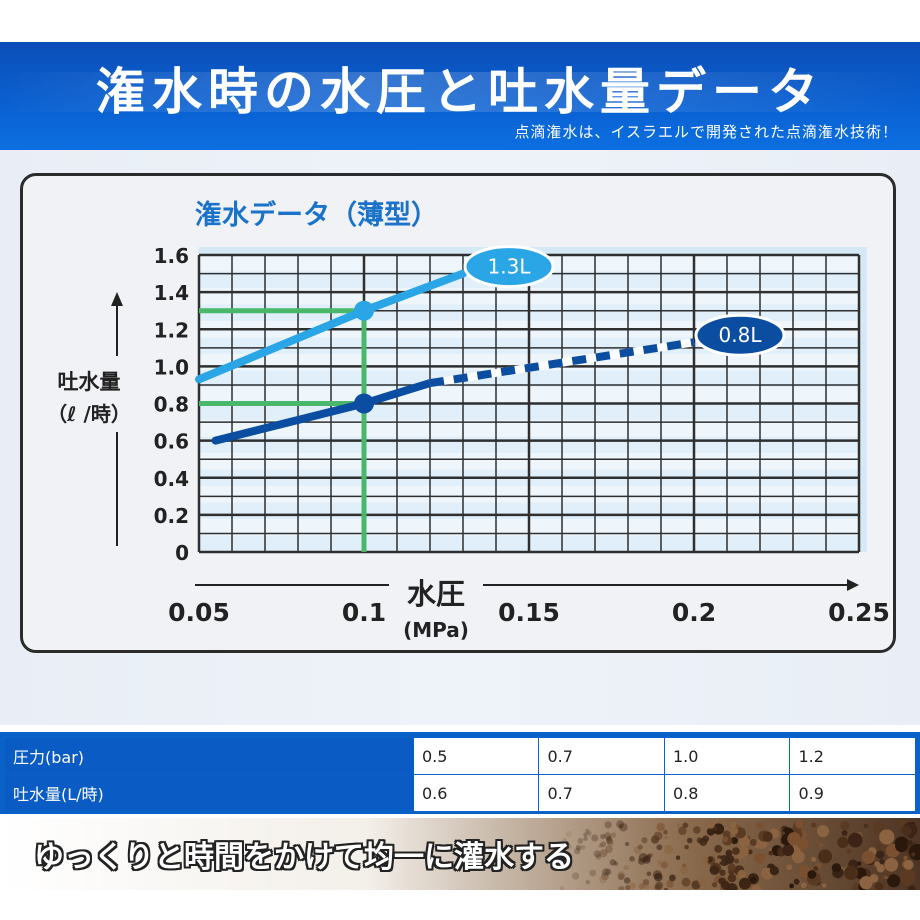 The height and width of the screenshot is (920, 920). What do you see at coordinates (460, 91) in the screenshot?
I see `page-title: 潅水時の水圧と吐水量データ` at bounding box center [460, 91].